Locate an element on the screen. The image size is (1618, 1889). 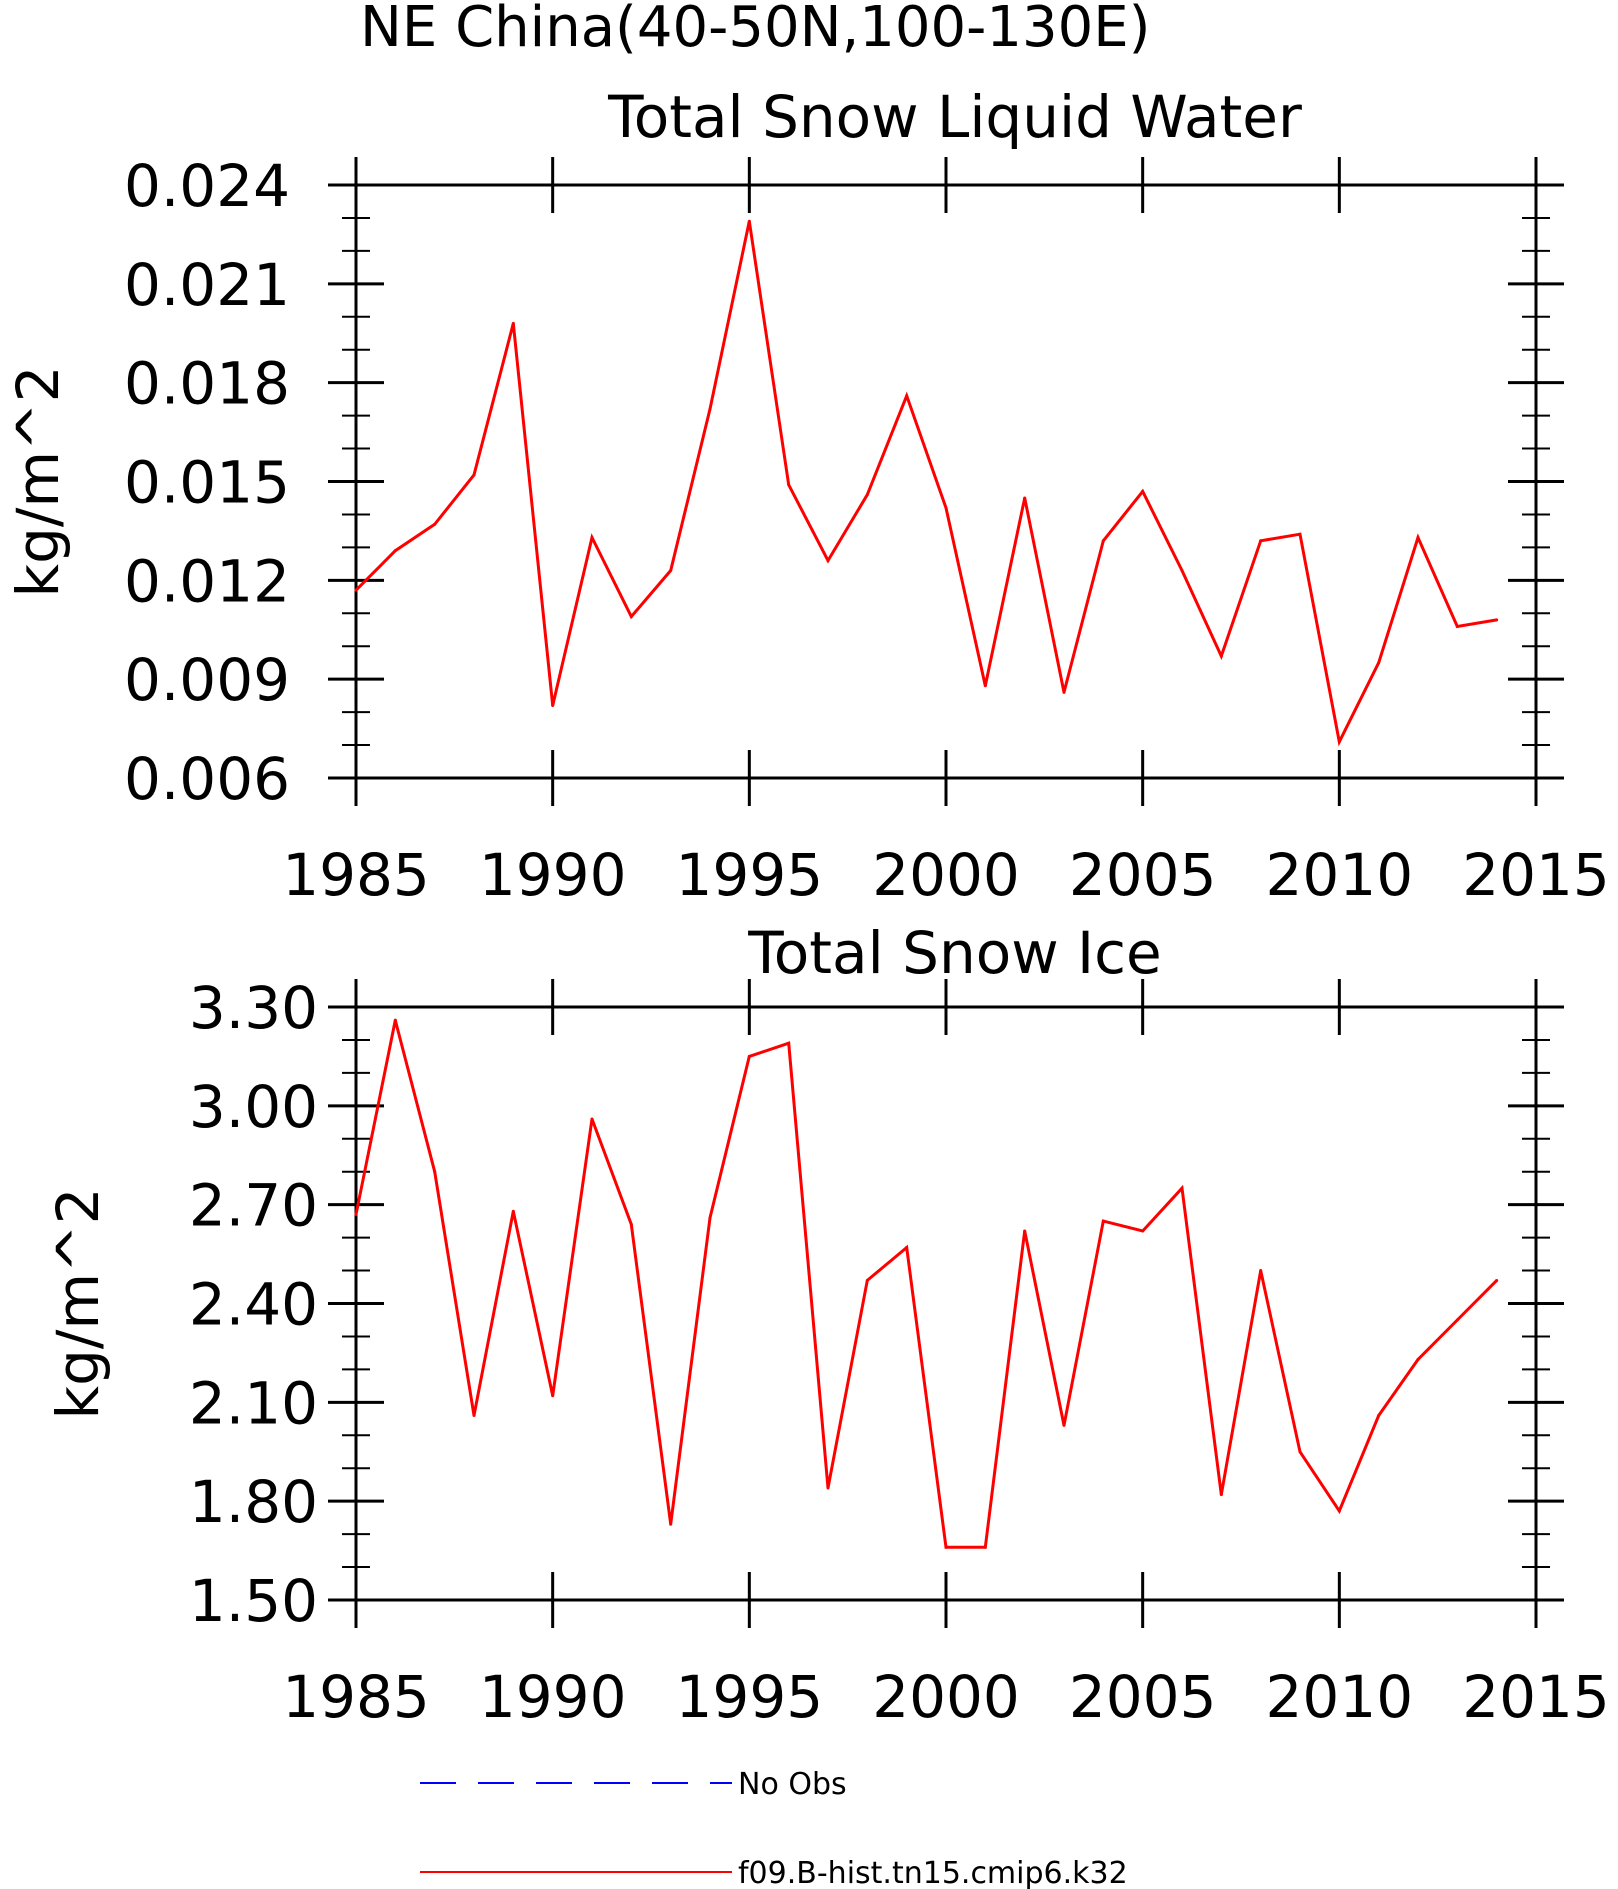
y-tick-label: 0.012 is located at coordinates (207, 581).